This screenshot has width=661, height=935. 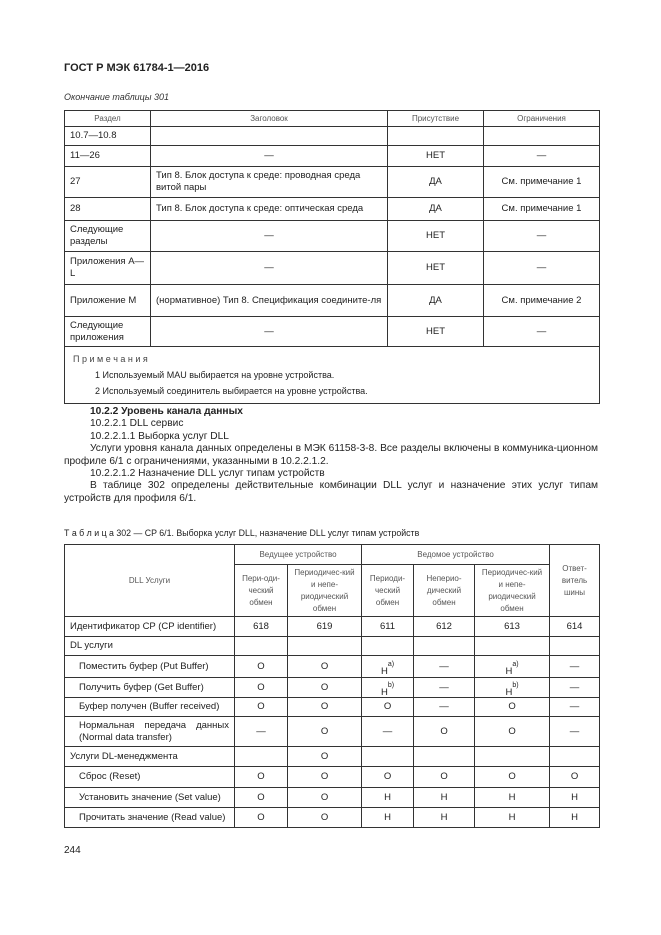 What do you see at coordinates (107, 236) in the screenshot?
I see `table-cell: Следующие разделы` at bounding box center [107, 236].